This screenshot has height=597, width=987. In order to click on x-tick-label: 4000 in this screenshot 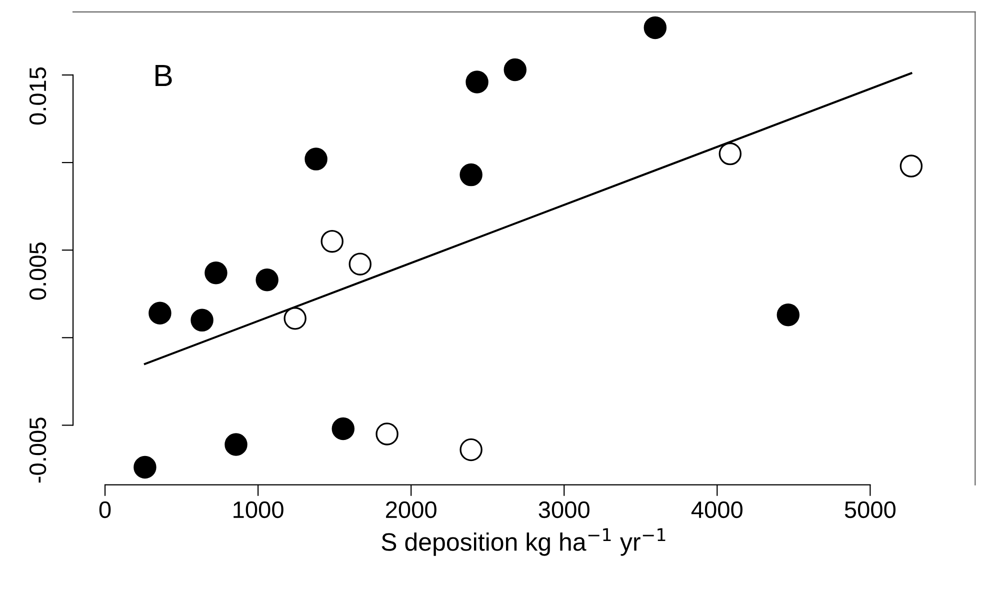, I will do `click(716, 509)`.